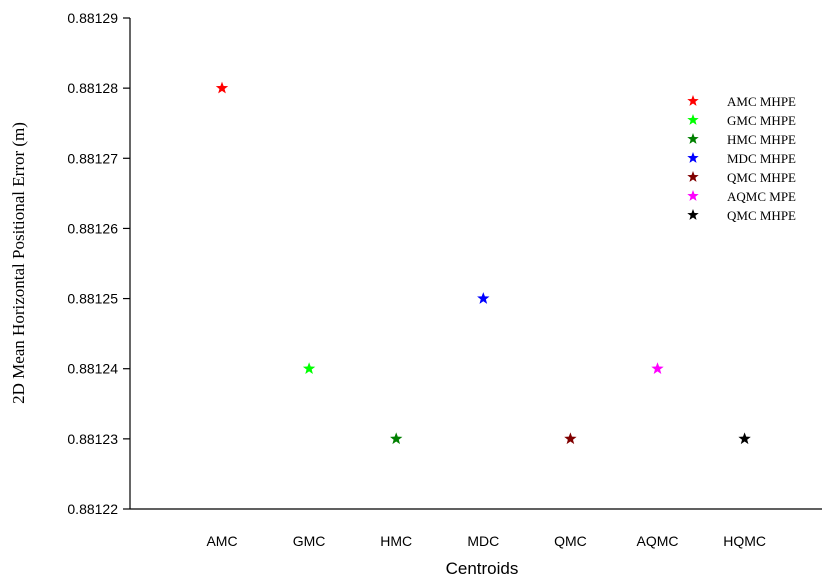 This screenshot has width=822, height=581. What do you see at coordinates (482, 568) in the screenshot?
I see `x-axis-title: Centroids` at bounding box center [482, 568].